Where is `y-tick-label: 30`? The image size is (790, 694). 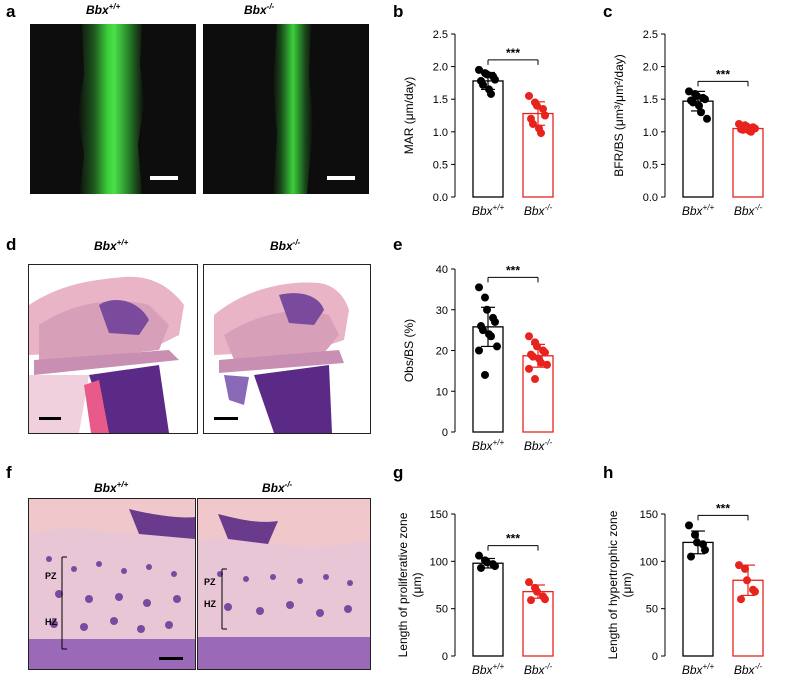
y-tick-label: 30 is located at coordinates (442, 311).